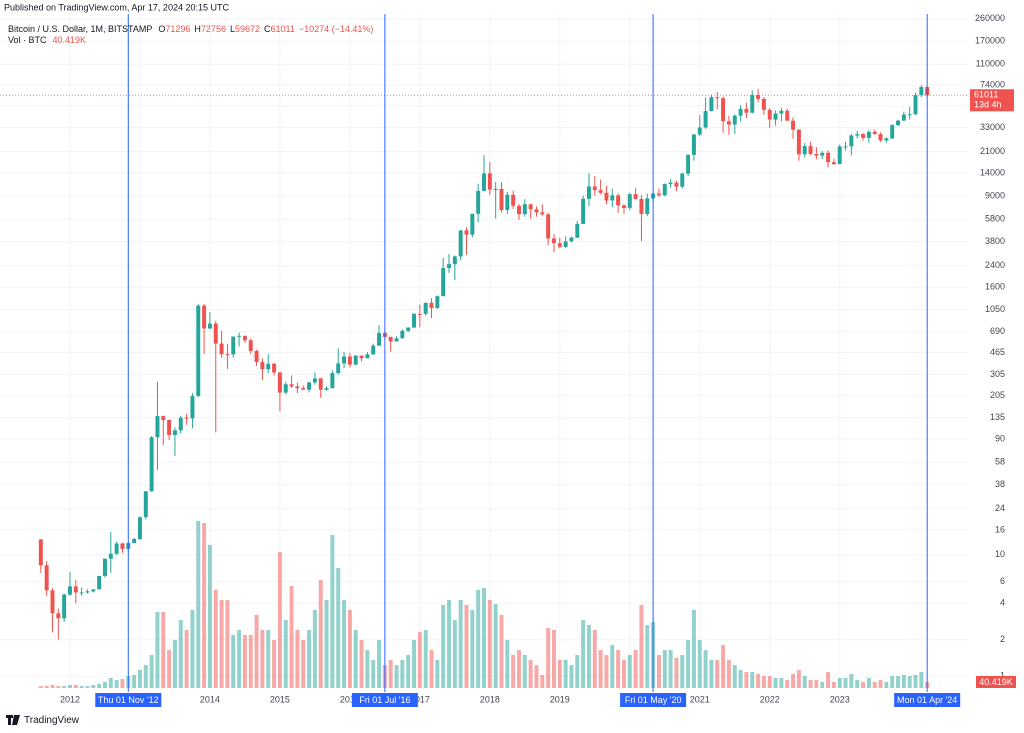 The image size is (1024, 733). Describe the element at coordinates (1002, 676) in the screenshot. I see `y-tick-label: 1` at that location.